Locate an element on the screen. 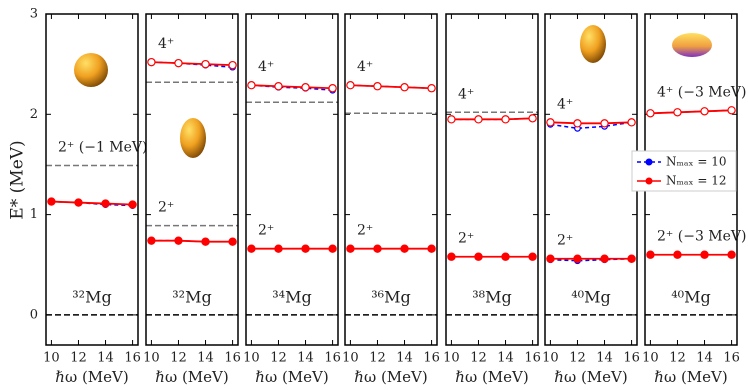 Image resolution: width=748 pixels, height=390 pixels. panel: 10 12 14 16 ℏω (MeV) ³⁴Mg 2⁺ 4⁺ is located at coordinates (292, 199).